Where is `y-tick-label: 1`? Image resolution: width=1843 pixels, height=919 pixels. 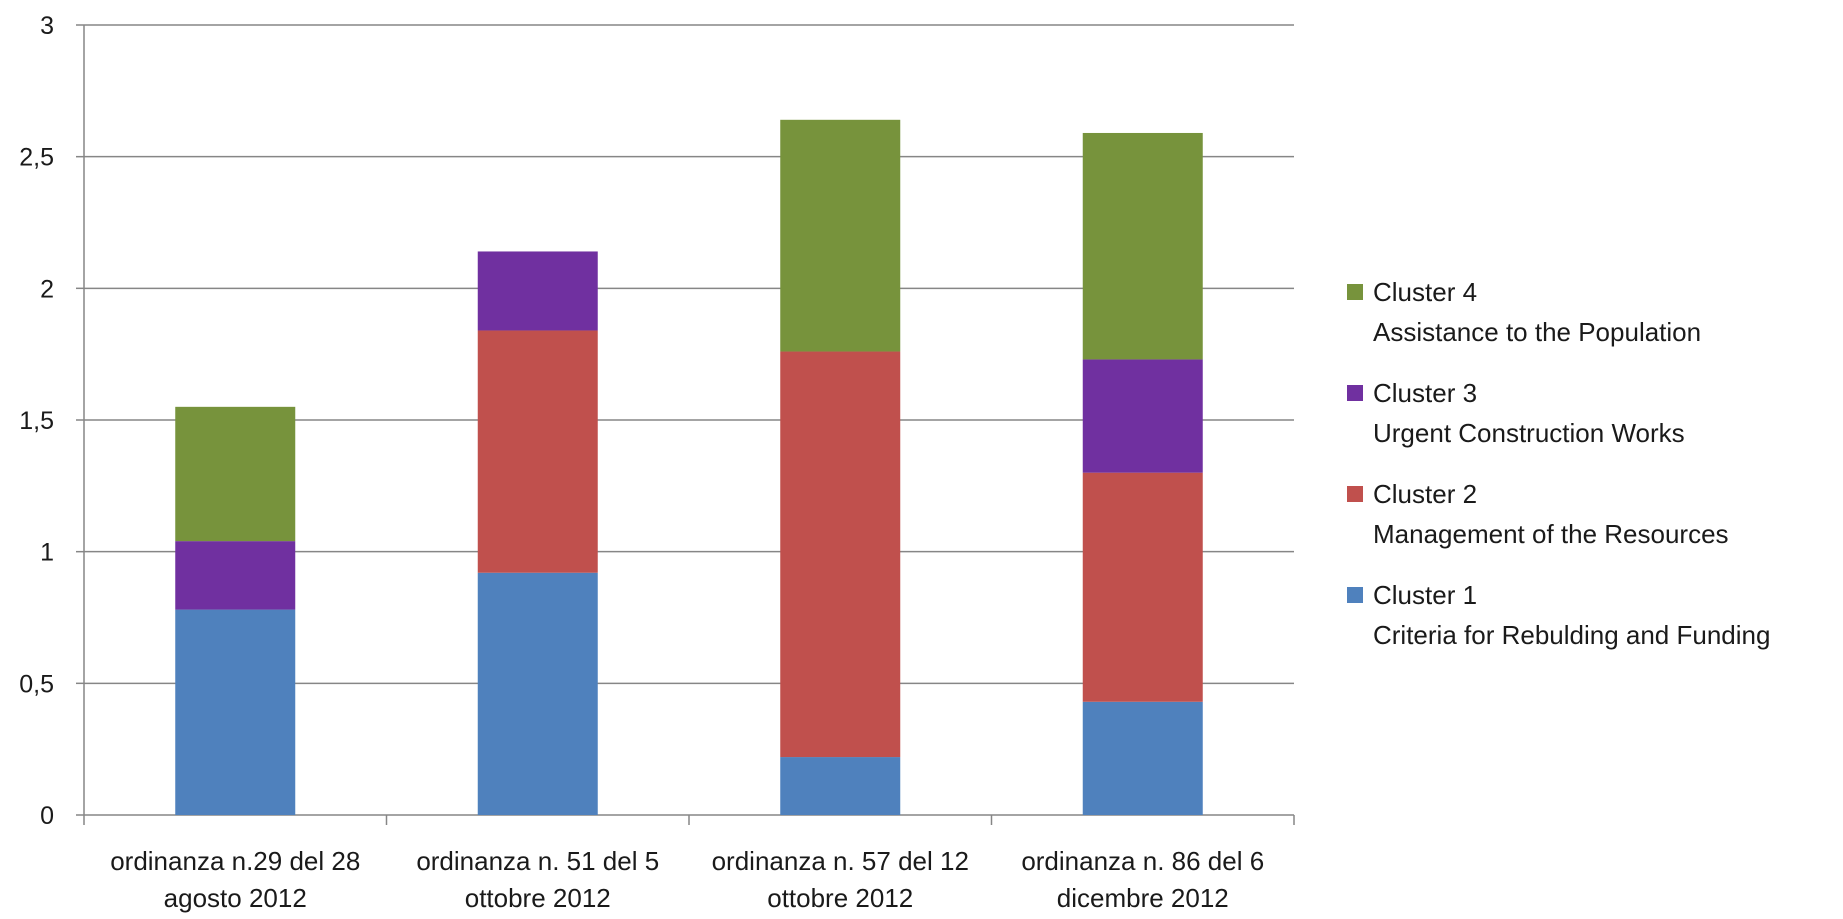 y-tick-label: 1 is located at coordinates (47, 553).